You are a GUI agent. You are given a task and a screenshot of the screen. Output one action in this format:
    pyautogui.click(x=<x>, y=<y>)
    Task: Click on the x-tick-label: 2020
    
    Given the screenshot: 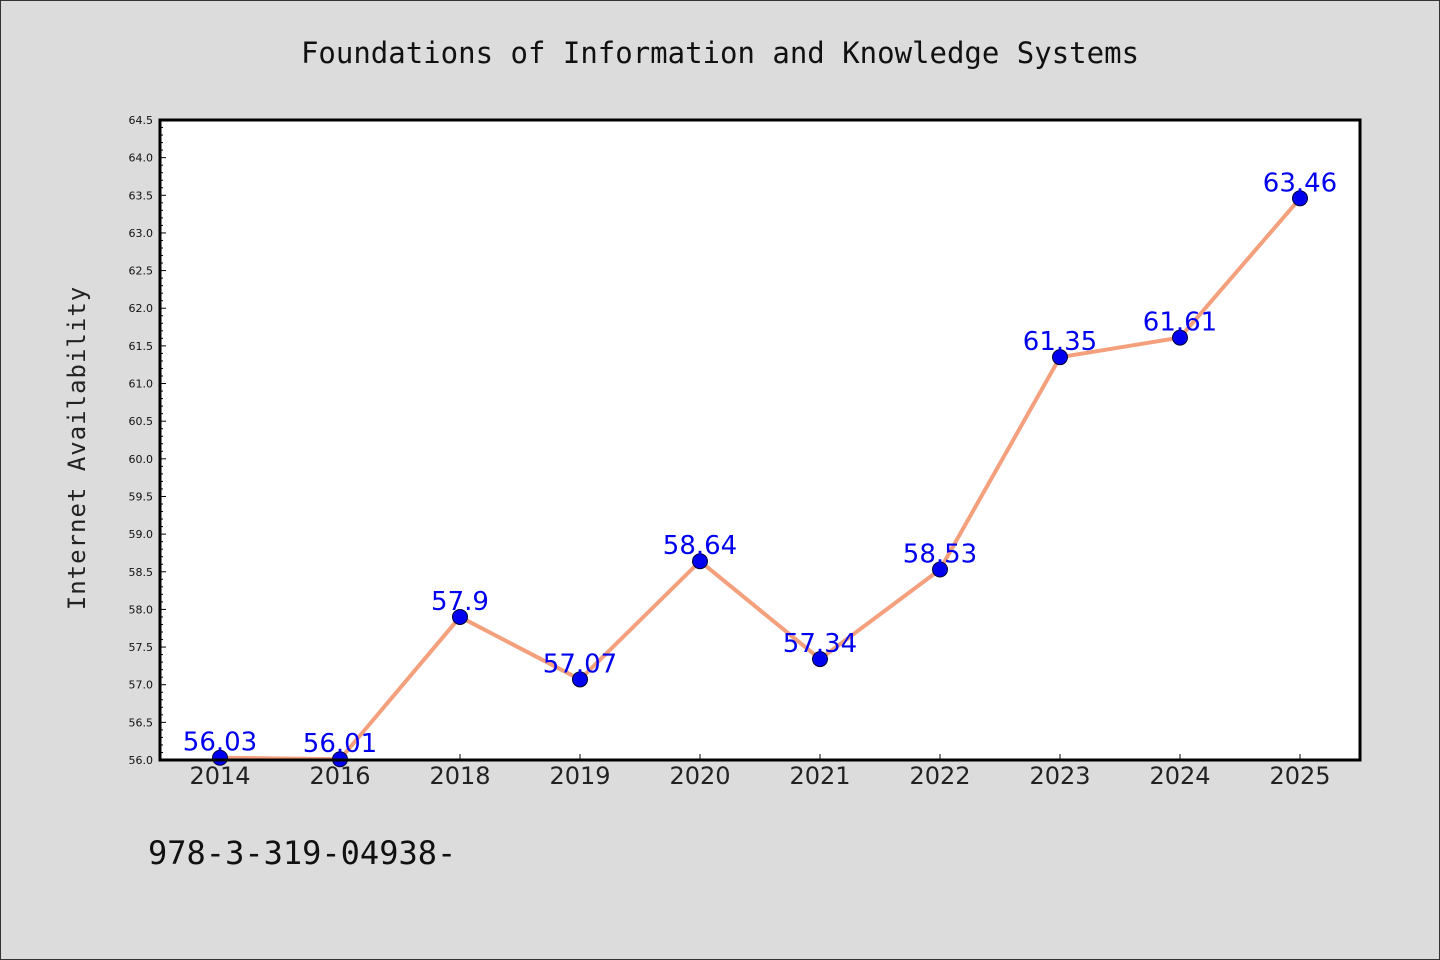 What is the action you would take?
    pyautogui.click(x=699, y=776)
    